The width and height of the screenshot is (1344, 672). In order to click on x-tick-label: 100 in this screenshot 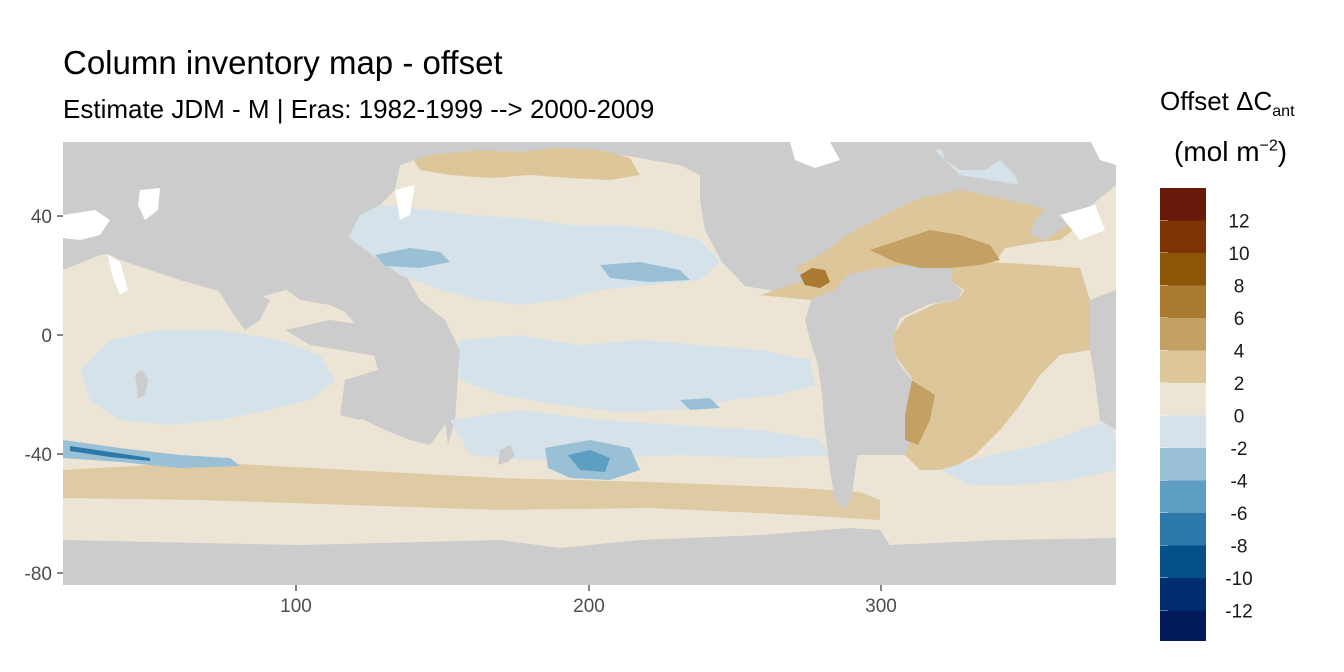, I will do `click(296, 606)`.